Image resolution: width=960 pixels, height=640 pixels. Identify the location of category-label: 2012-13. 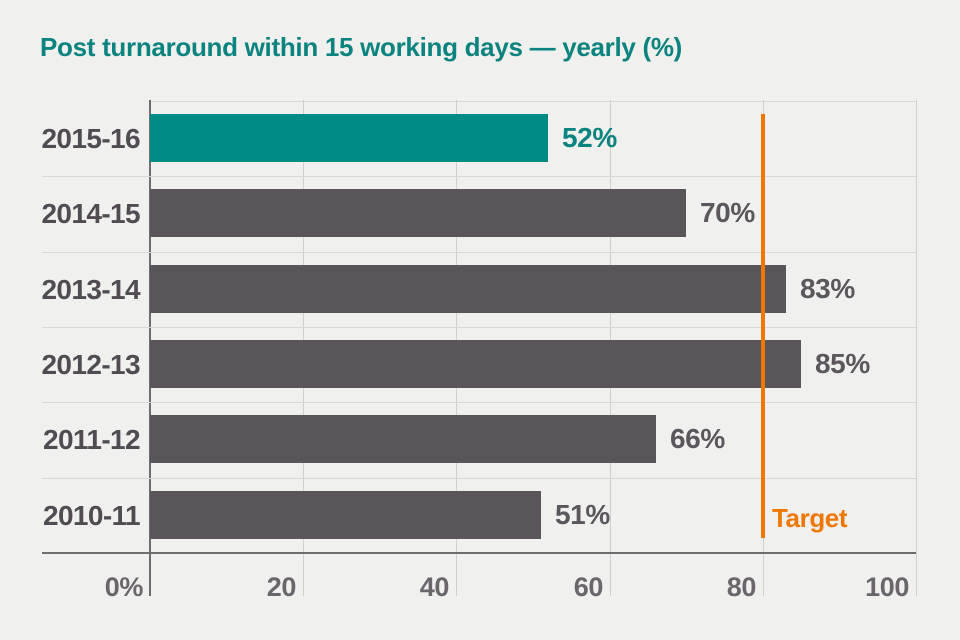
(90, 364).